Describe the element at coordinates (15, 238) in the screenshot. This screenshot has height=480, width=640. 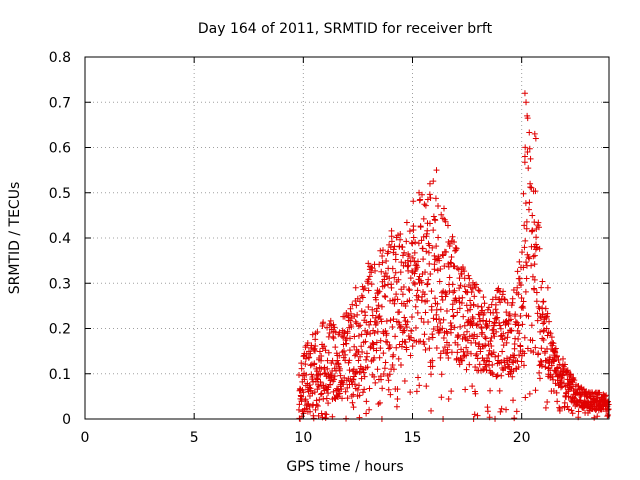
I see `y-axis-label: SRMTID / TECUs` at that location.